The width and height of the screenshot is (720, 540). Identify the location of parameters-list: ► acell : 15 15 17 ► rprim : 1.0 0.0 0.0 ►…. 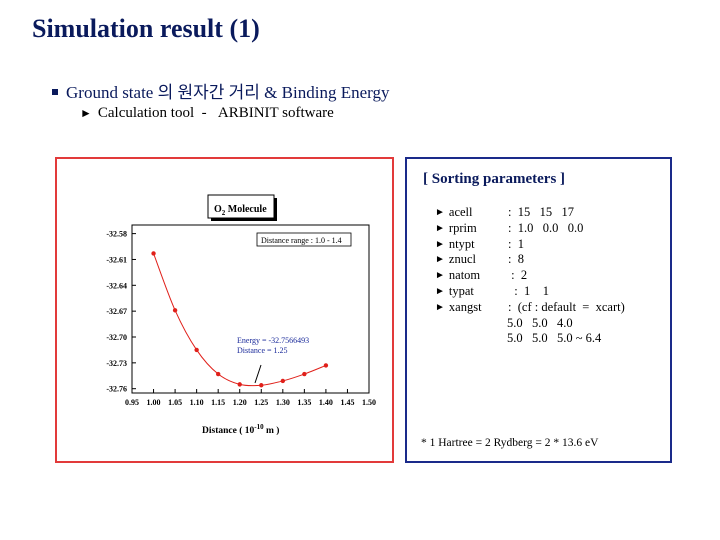
(530, 276).